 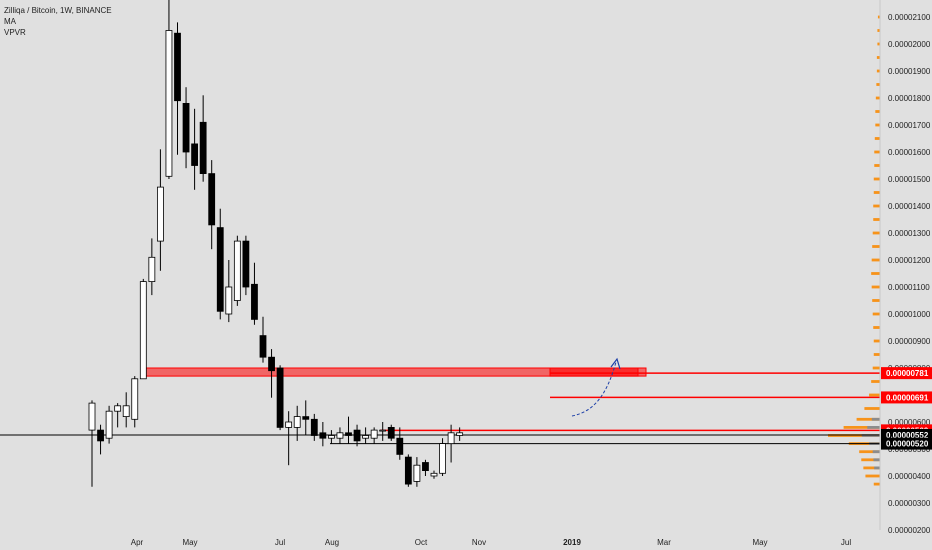 I want to click on x-tick-label: May, so click(x=189, y=542).